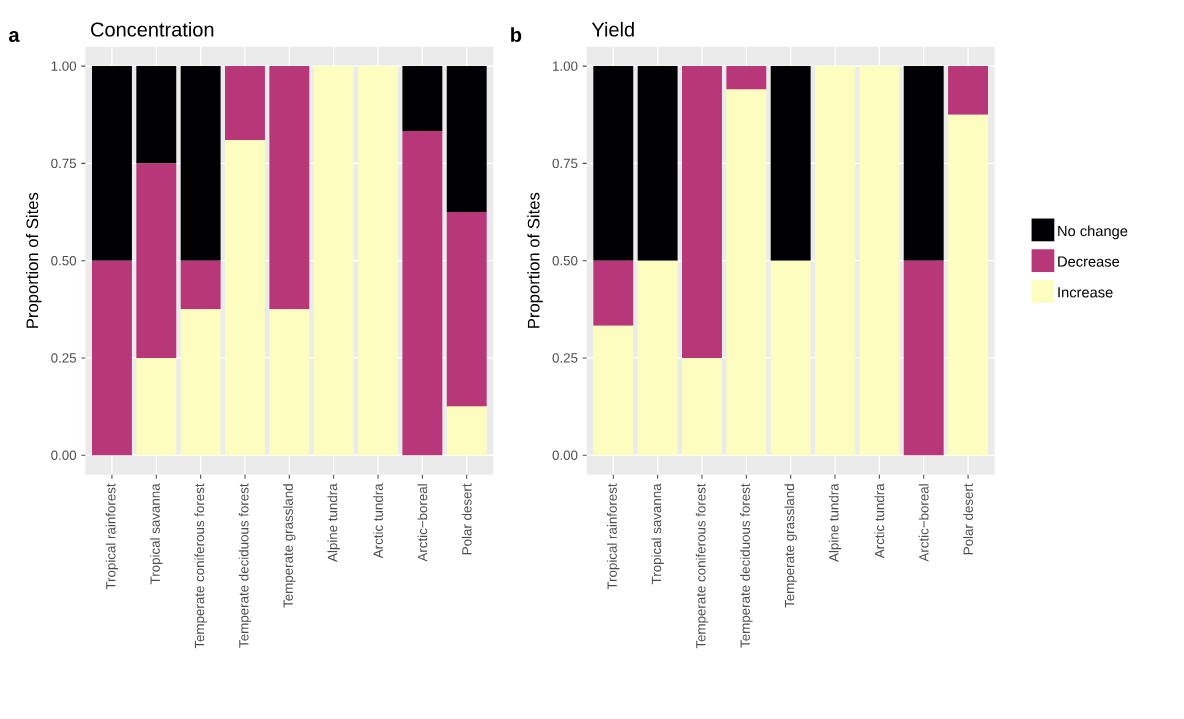 This screenshot has width=1184, height=719. I want to click on chart-title: Yield, so click(612, 29).